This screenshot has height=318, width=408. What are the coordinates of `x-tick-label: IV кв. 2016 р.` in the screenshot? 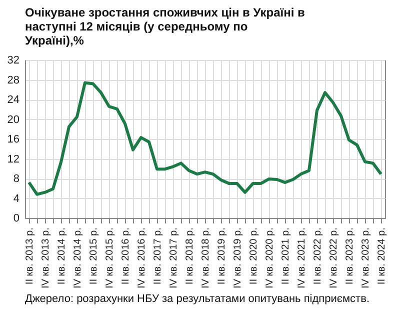 It's located at (142, 258).